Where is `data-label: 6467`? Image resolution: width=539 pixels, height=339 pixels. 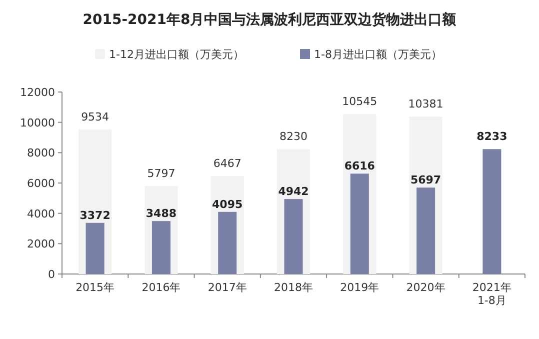
data-label: 6467 is located at coordinates (227, 163).